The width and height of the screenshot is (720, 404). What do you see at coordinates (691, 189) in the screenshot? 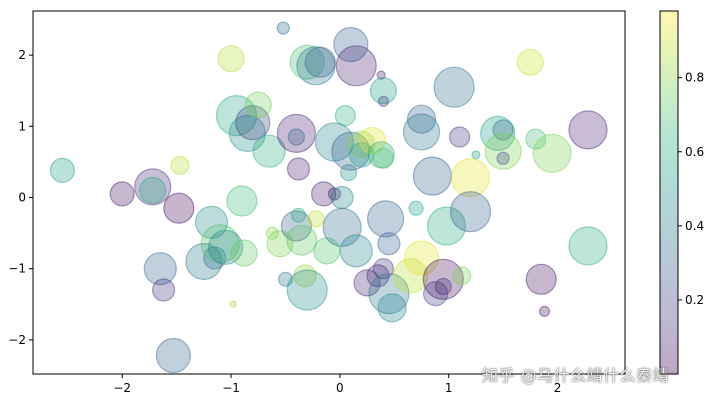
I see `colorbar-axis: 0.2 0.4 0.6 0.8` at bounding box center [691, 189].